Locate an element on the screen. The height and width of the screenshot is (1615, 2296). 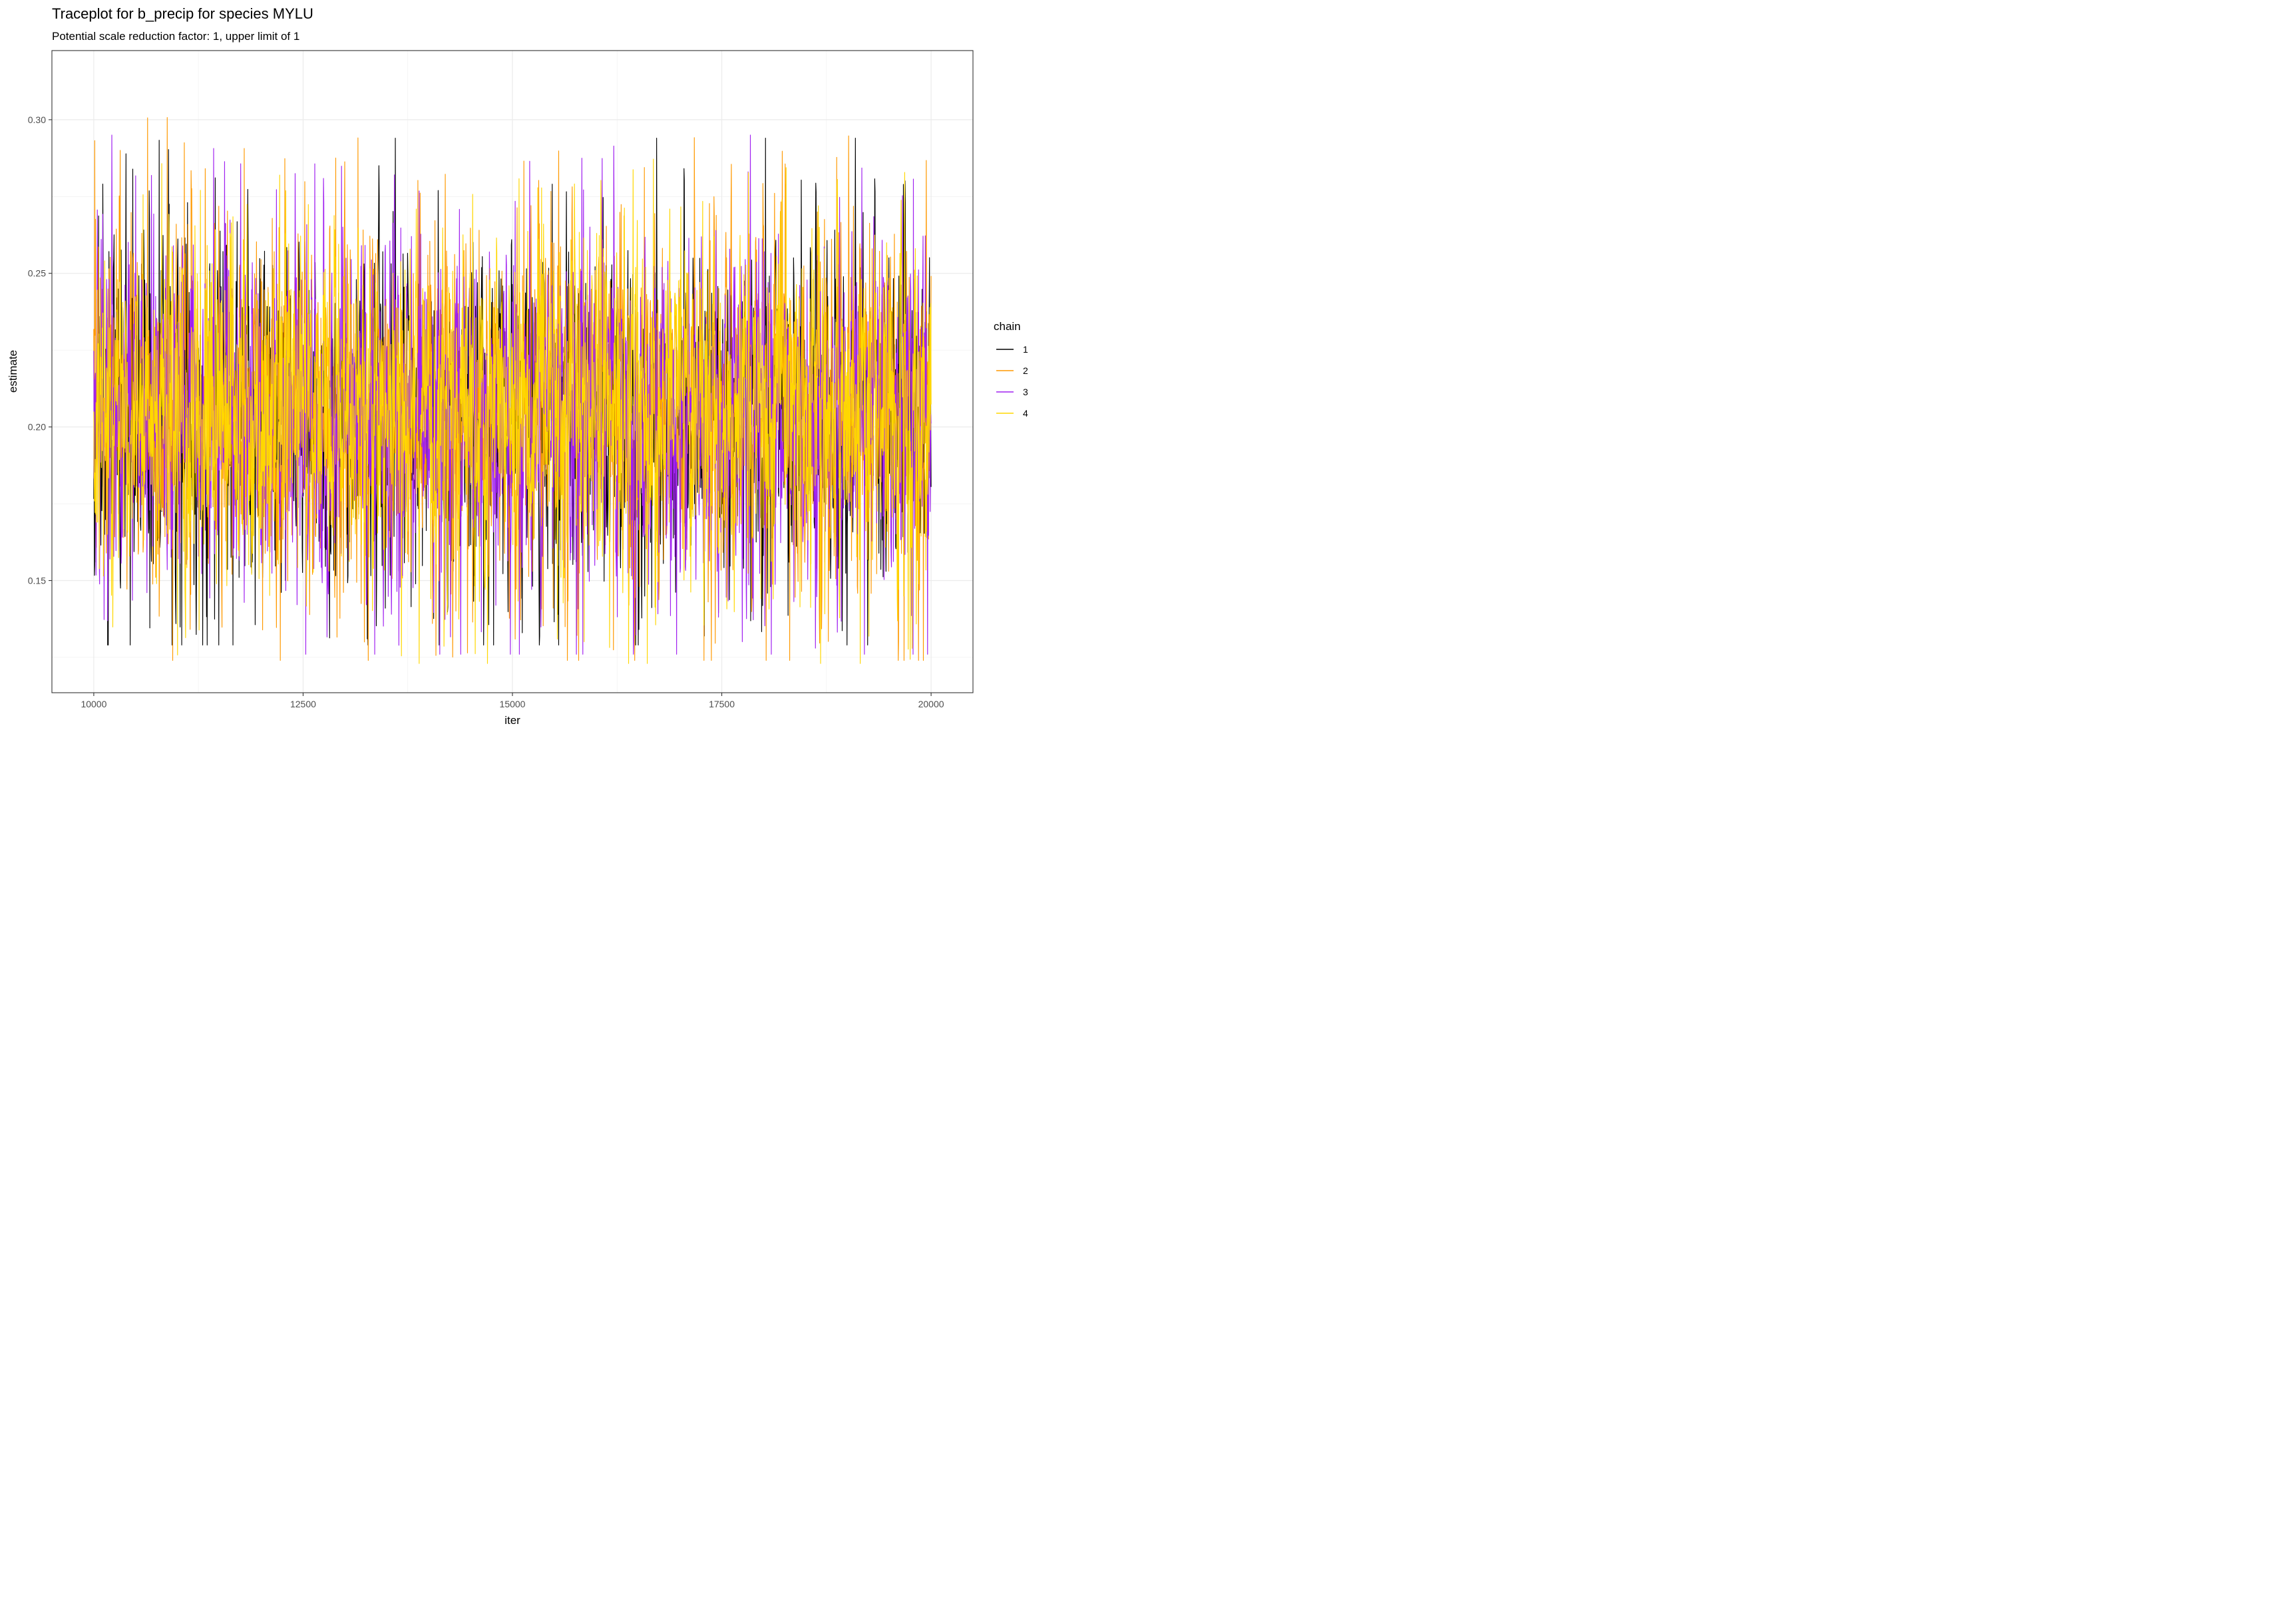
legend: chain 1 2 3 4 is located at coordinates (1011, 369).